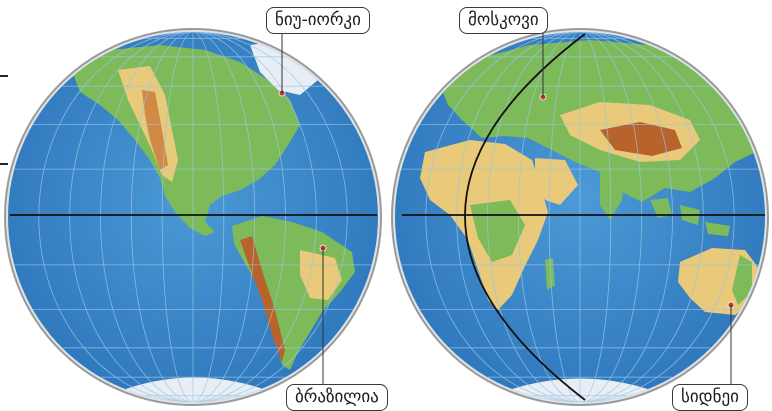 The width and height of the screenshot is (772, 411). What do you see at coordinates (742, 280) in the screenshot?
I see `australia-east-coast` at bounding box center [742, 280].